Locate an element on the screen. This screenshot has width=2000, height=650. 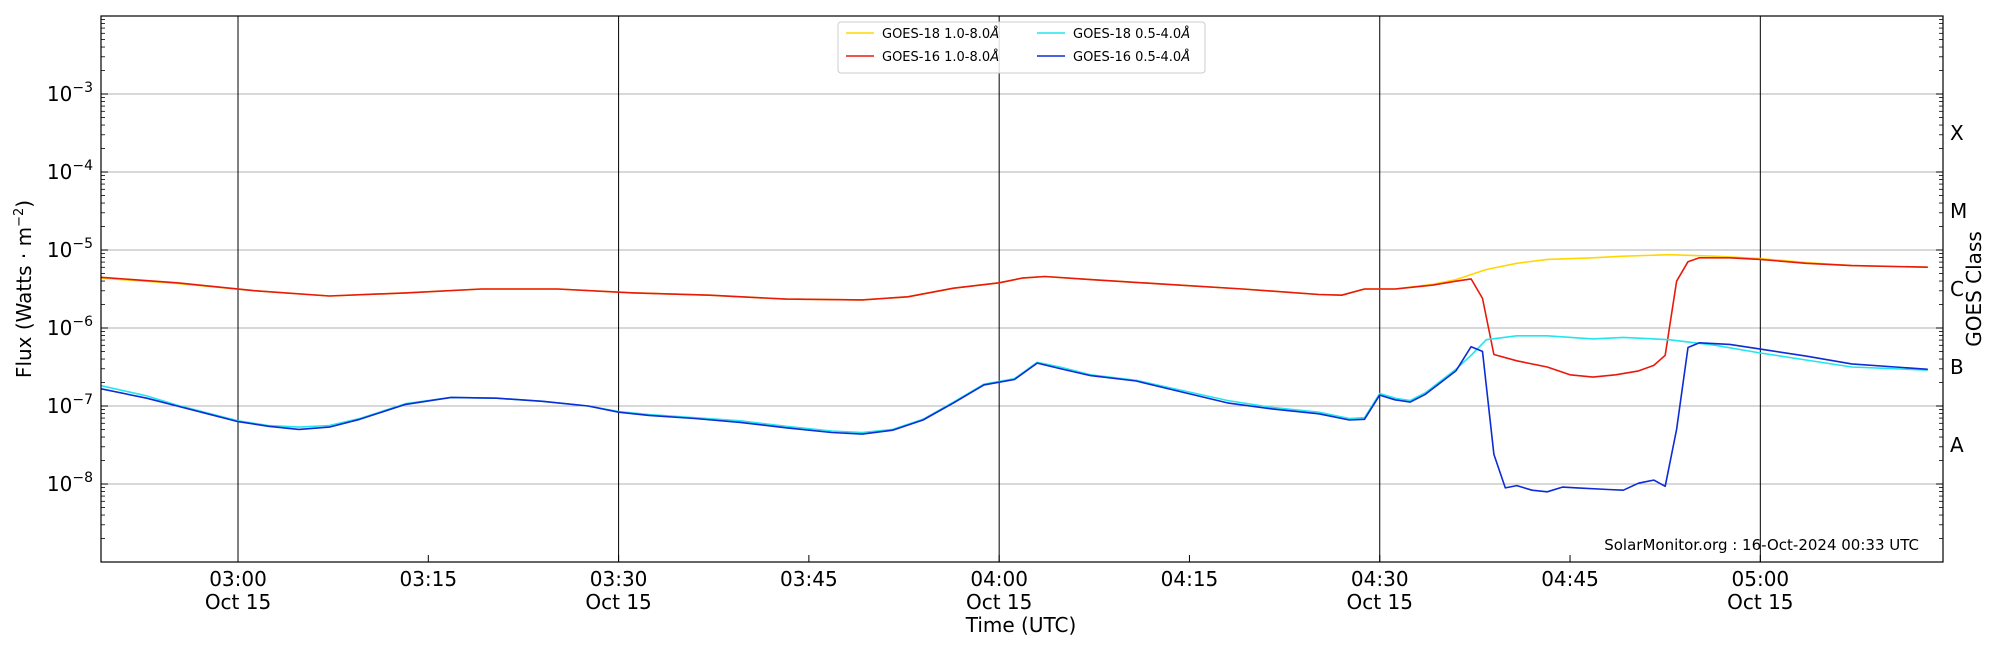
y-tick-label: 10⁻⁶ is located at coordinates (70, 327).